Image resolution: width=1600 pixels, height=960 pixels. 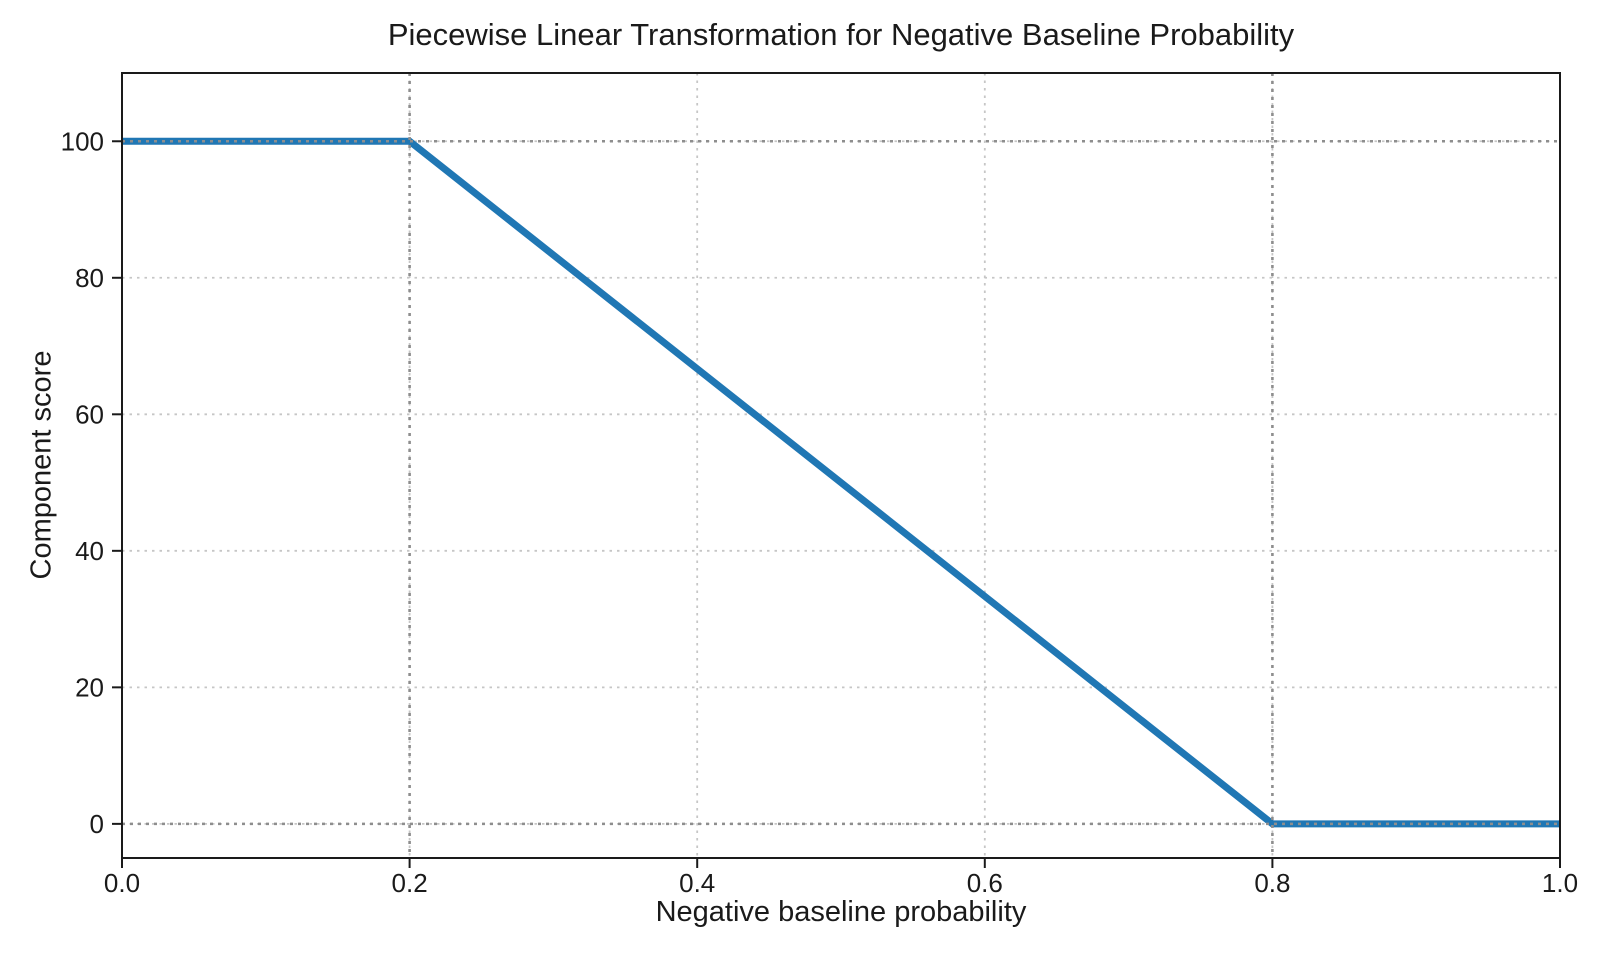 I want to click on y-axis-label: Component score, so click(x=41, y=465).